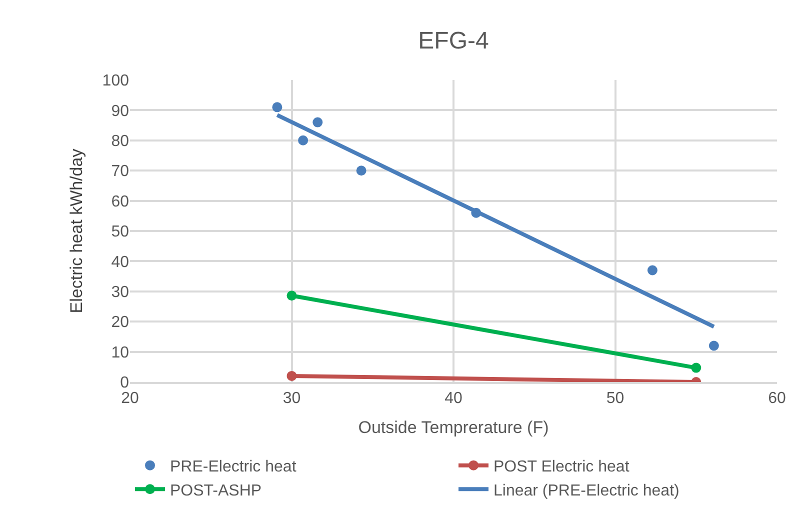 This screenshot has width=798, height=532. What do you see at coordinates (120, 292) in the screenshot?
I see `y-tick-label: 30` at bounding box center [120, 292].